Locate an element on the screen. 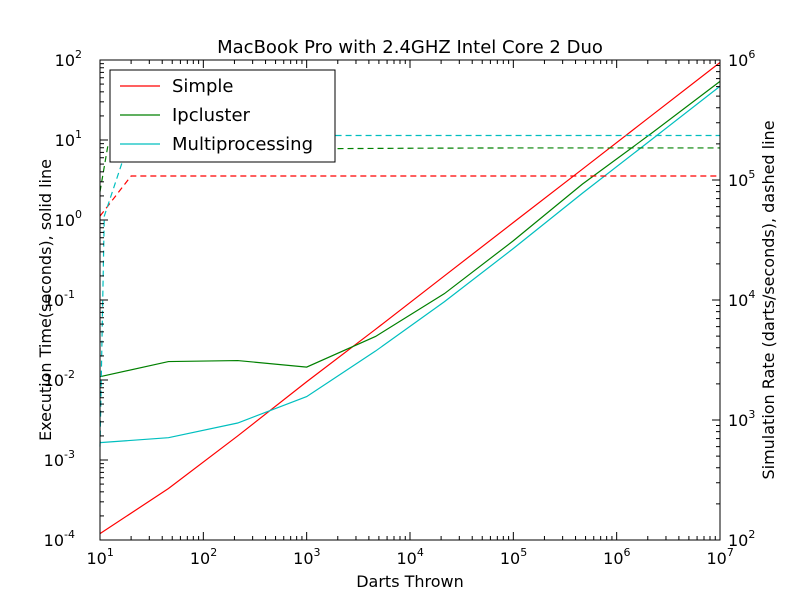 The width and height of the screenshot is (800, 600). y-tick-label: 10⁰ is located at coordinates (68, 219).